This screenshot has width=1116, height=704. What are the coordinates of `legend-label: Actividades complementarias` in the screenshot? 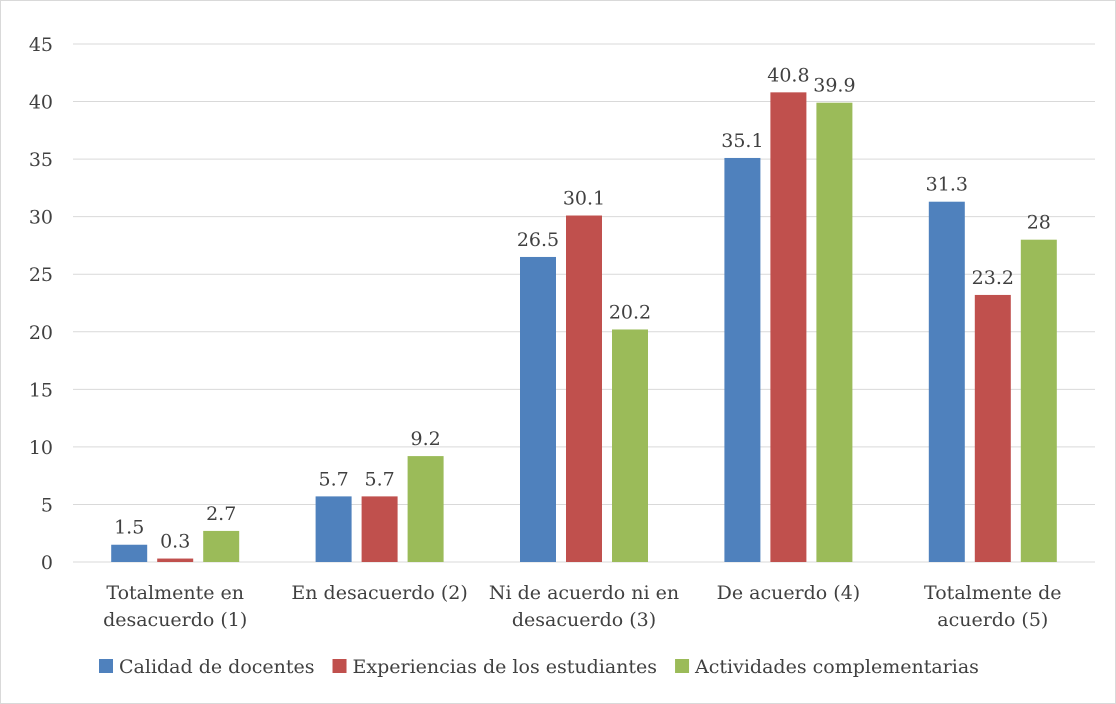 It's located at (836, 667).